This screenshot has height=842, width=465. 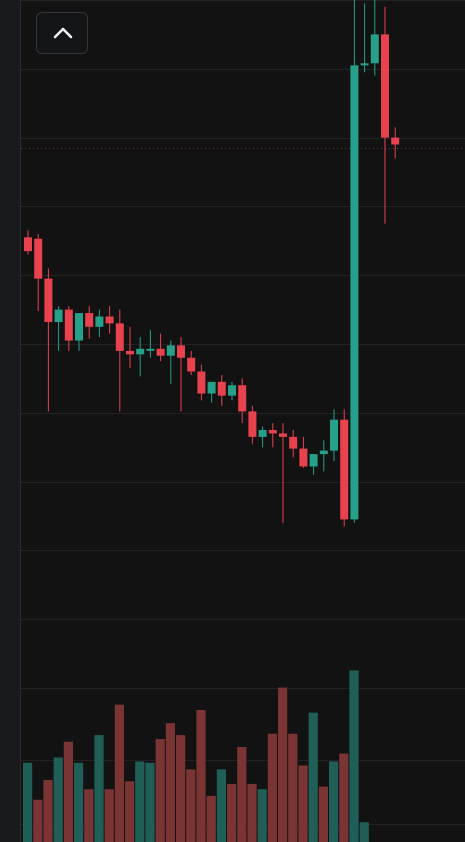 I want to click on chevron-up-icon, so click(x=63, y=33).